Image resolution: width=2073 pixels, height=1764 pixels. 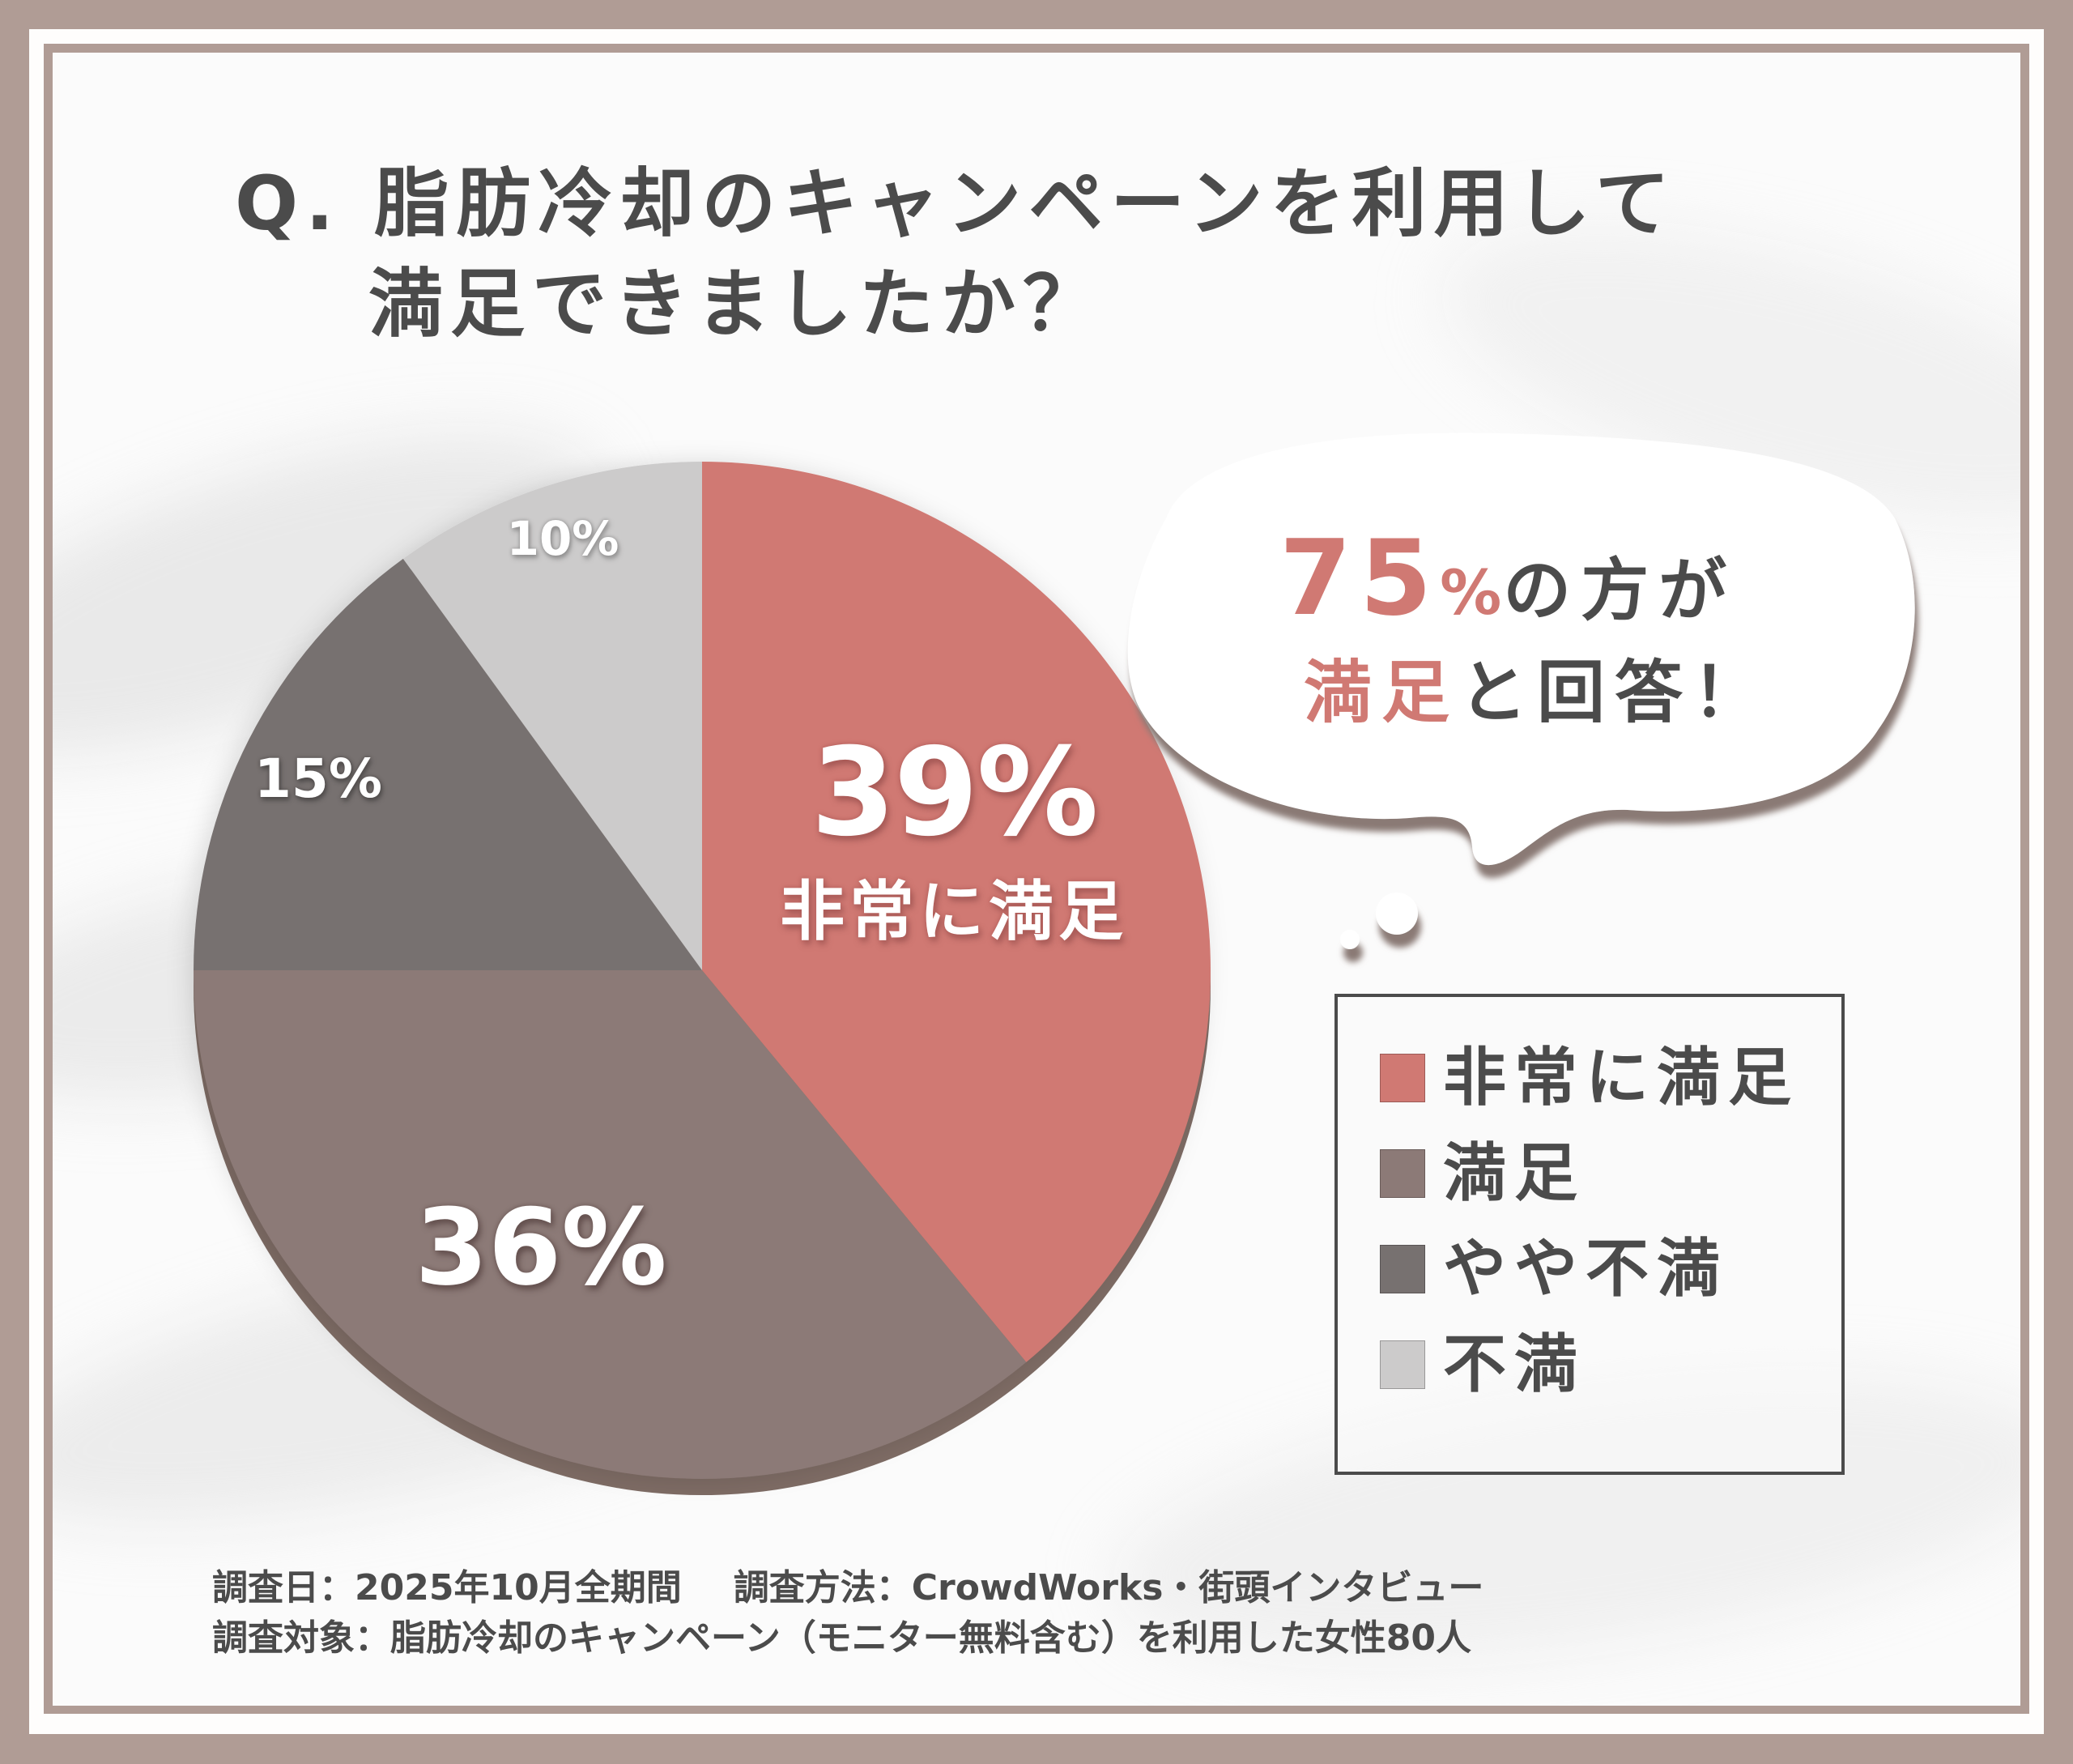 I want to click on footer-line-1: 調査日：2025年10月全期間 調査方法：CrowdWorks・街頭インタビュー, so click(x=848, y=1588).